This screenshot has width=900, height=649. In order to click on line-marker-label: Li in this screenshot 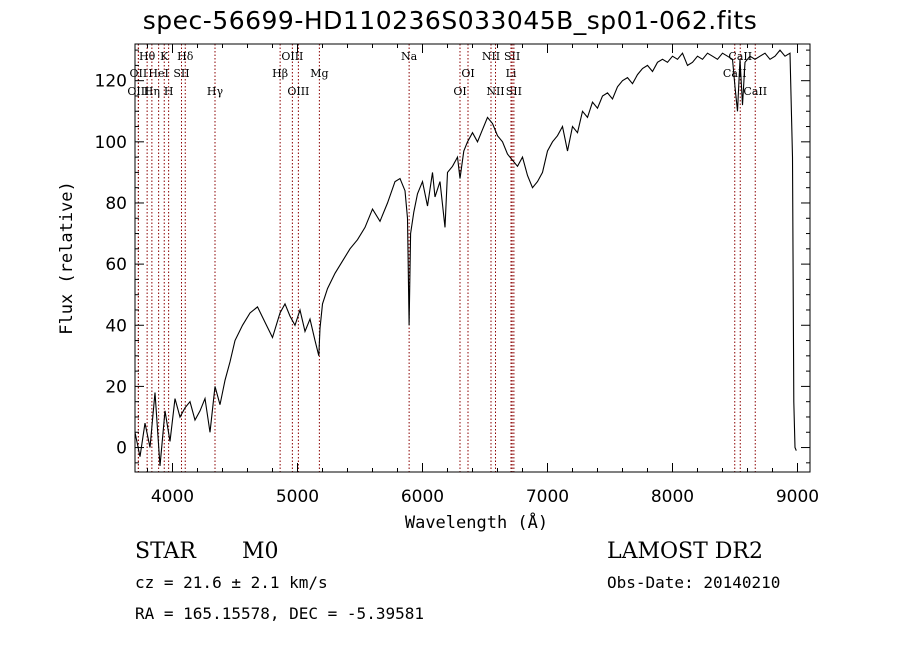, I will do `click(511, 73)`.